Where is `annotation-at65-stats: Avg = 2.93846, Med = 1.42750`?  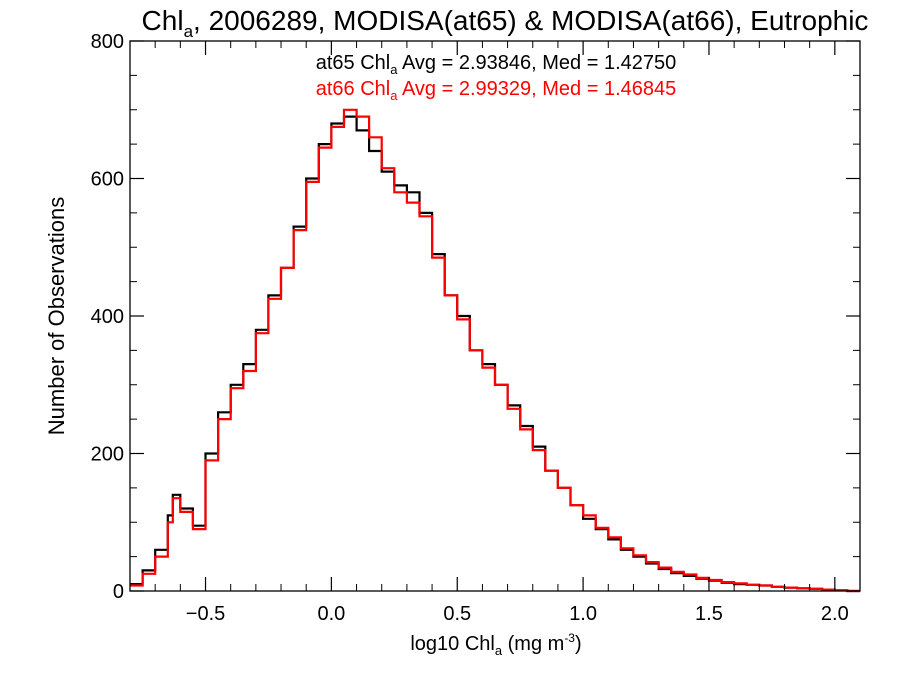
annotation-at65-stats: Avg = 2.93846, Med = 1.42750 is located at coordinates (536, 63).